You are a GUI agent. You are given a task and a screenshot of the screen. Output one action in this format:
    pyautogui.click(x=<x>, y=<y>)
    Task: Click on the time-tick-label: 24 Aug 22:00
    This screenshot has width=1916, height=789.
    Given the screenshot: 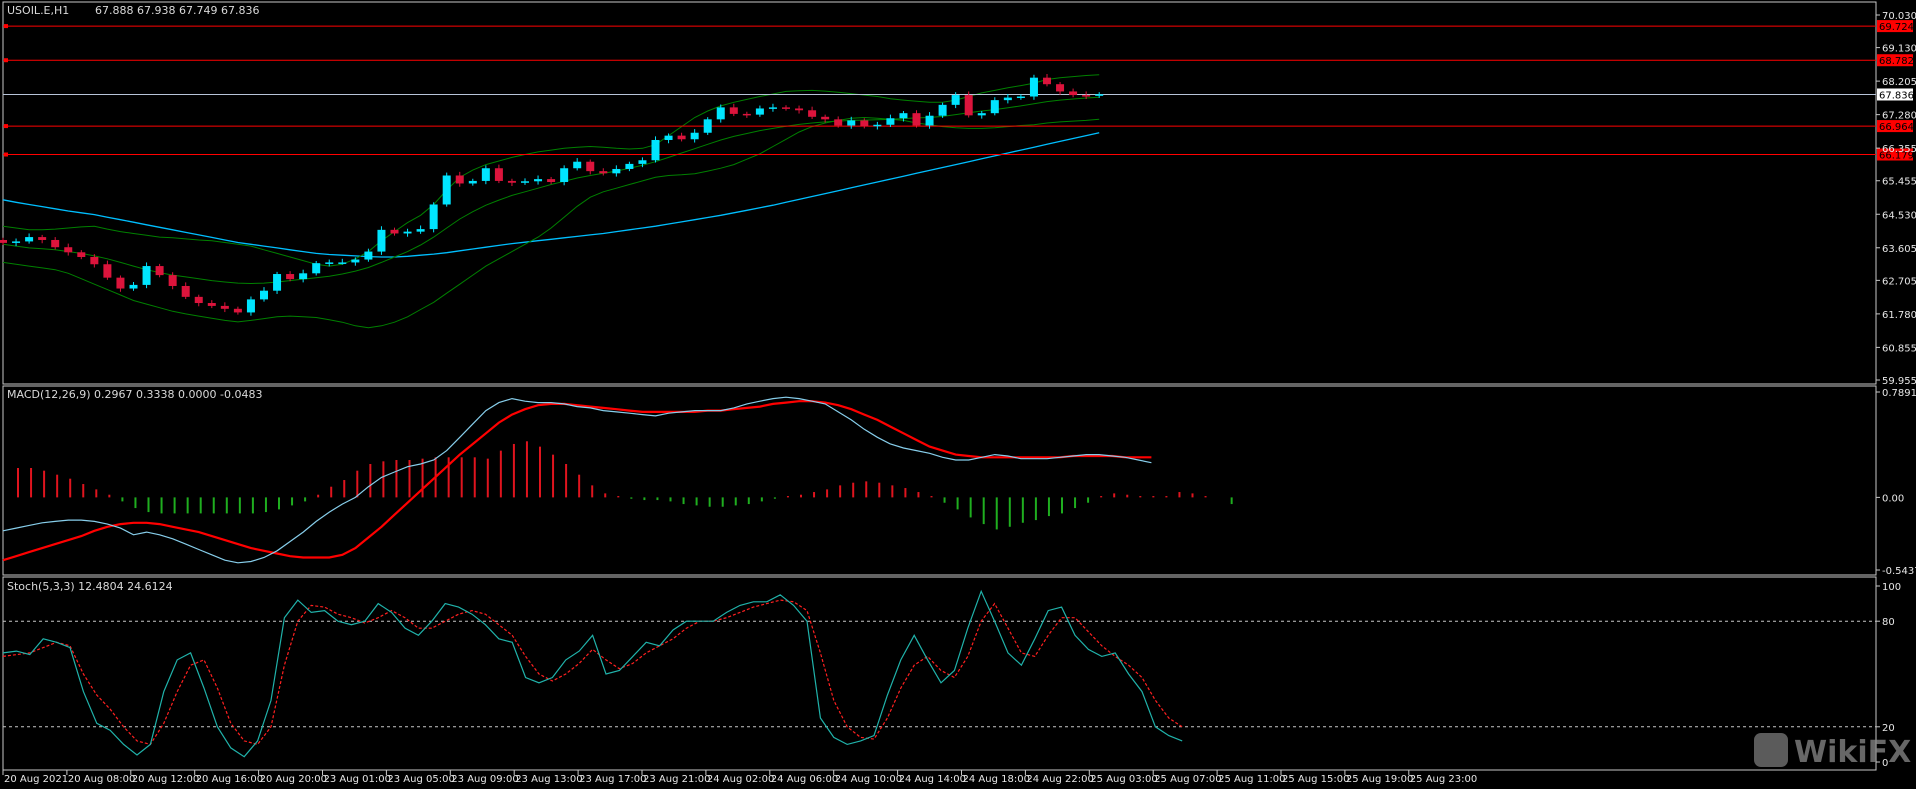 What is the action you would take?
    pyautogui.click(x=1059, y=779)
    